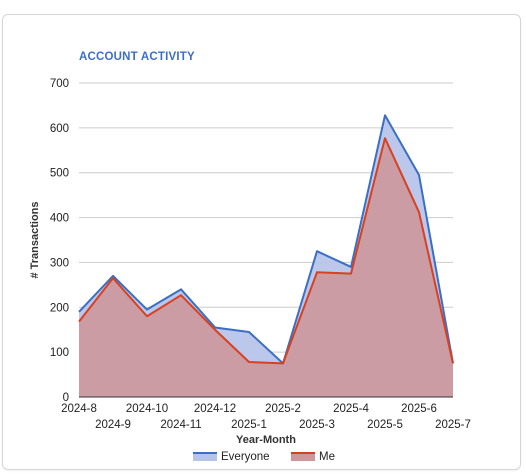  What do you see at coordinates (59, 353) in the screenshot?
I see `y-tick-label: 100` at bounding box center [59, 353].